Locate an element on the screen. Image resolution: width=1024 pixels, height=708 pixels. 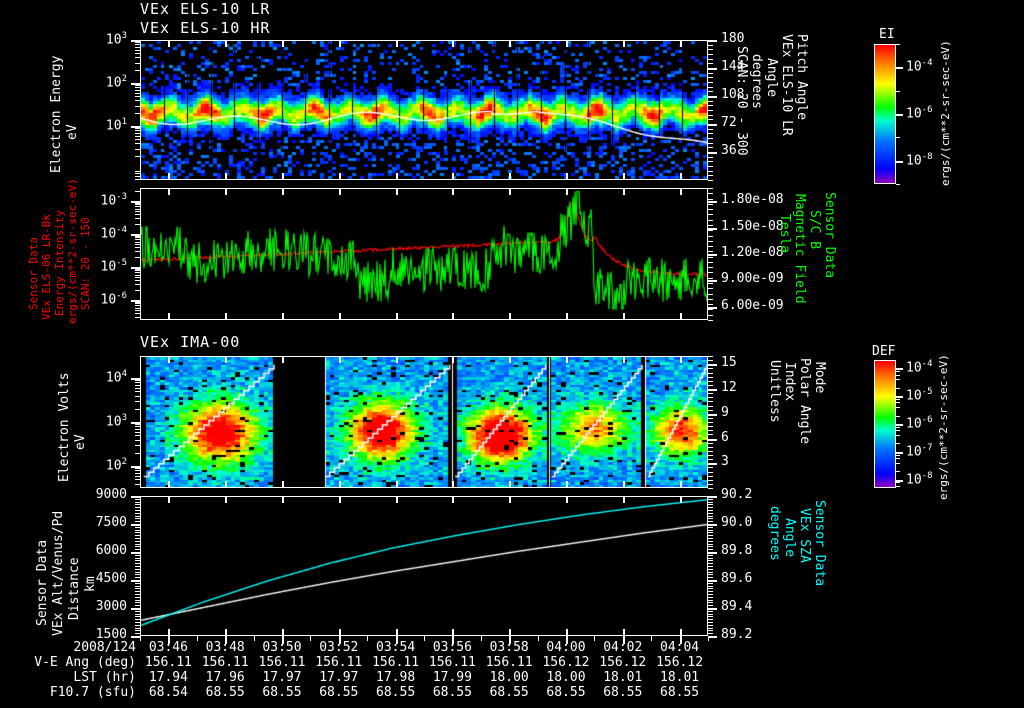
table-cell: 156.11 is located at coordinates (282, 662).